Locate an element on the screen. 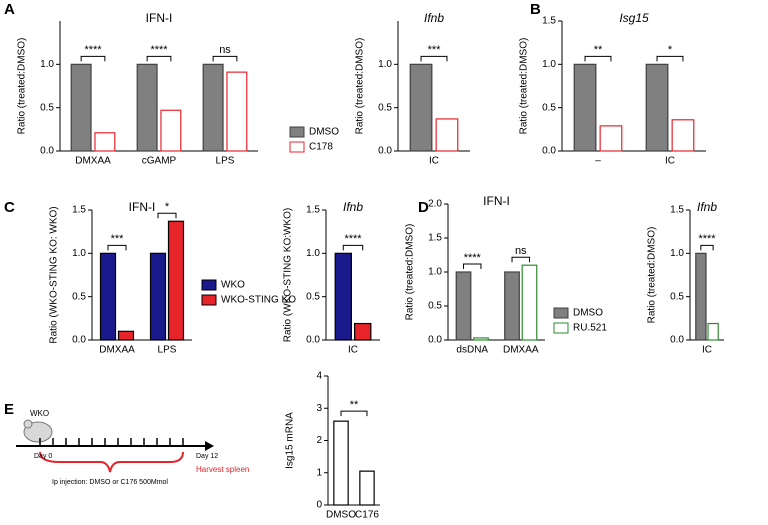  mouse-ear is located at coordinates (28, 424).